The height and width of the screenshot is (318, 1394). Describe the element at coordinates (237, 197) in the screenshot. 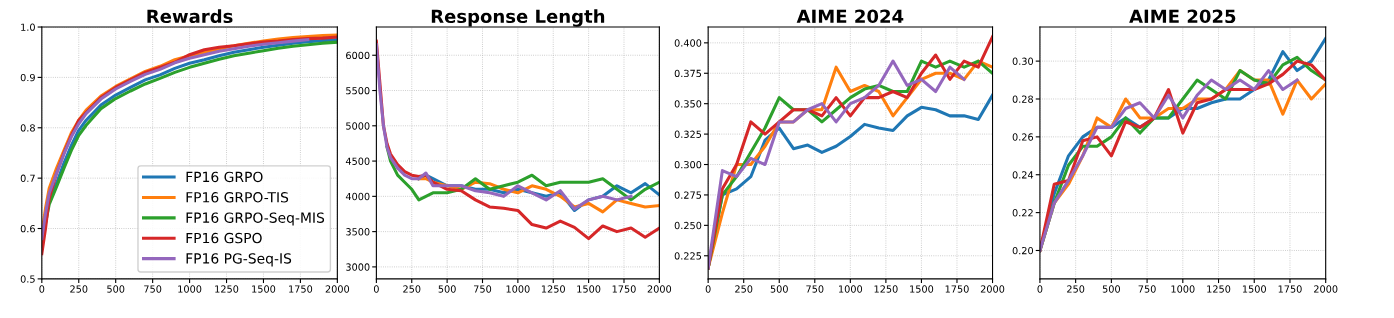

I see `legend-label: FP16 GRPO-TIS` at that location.